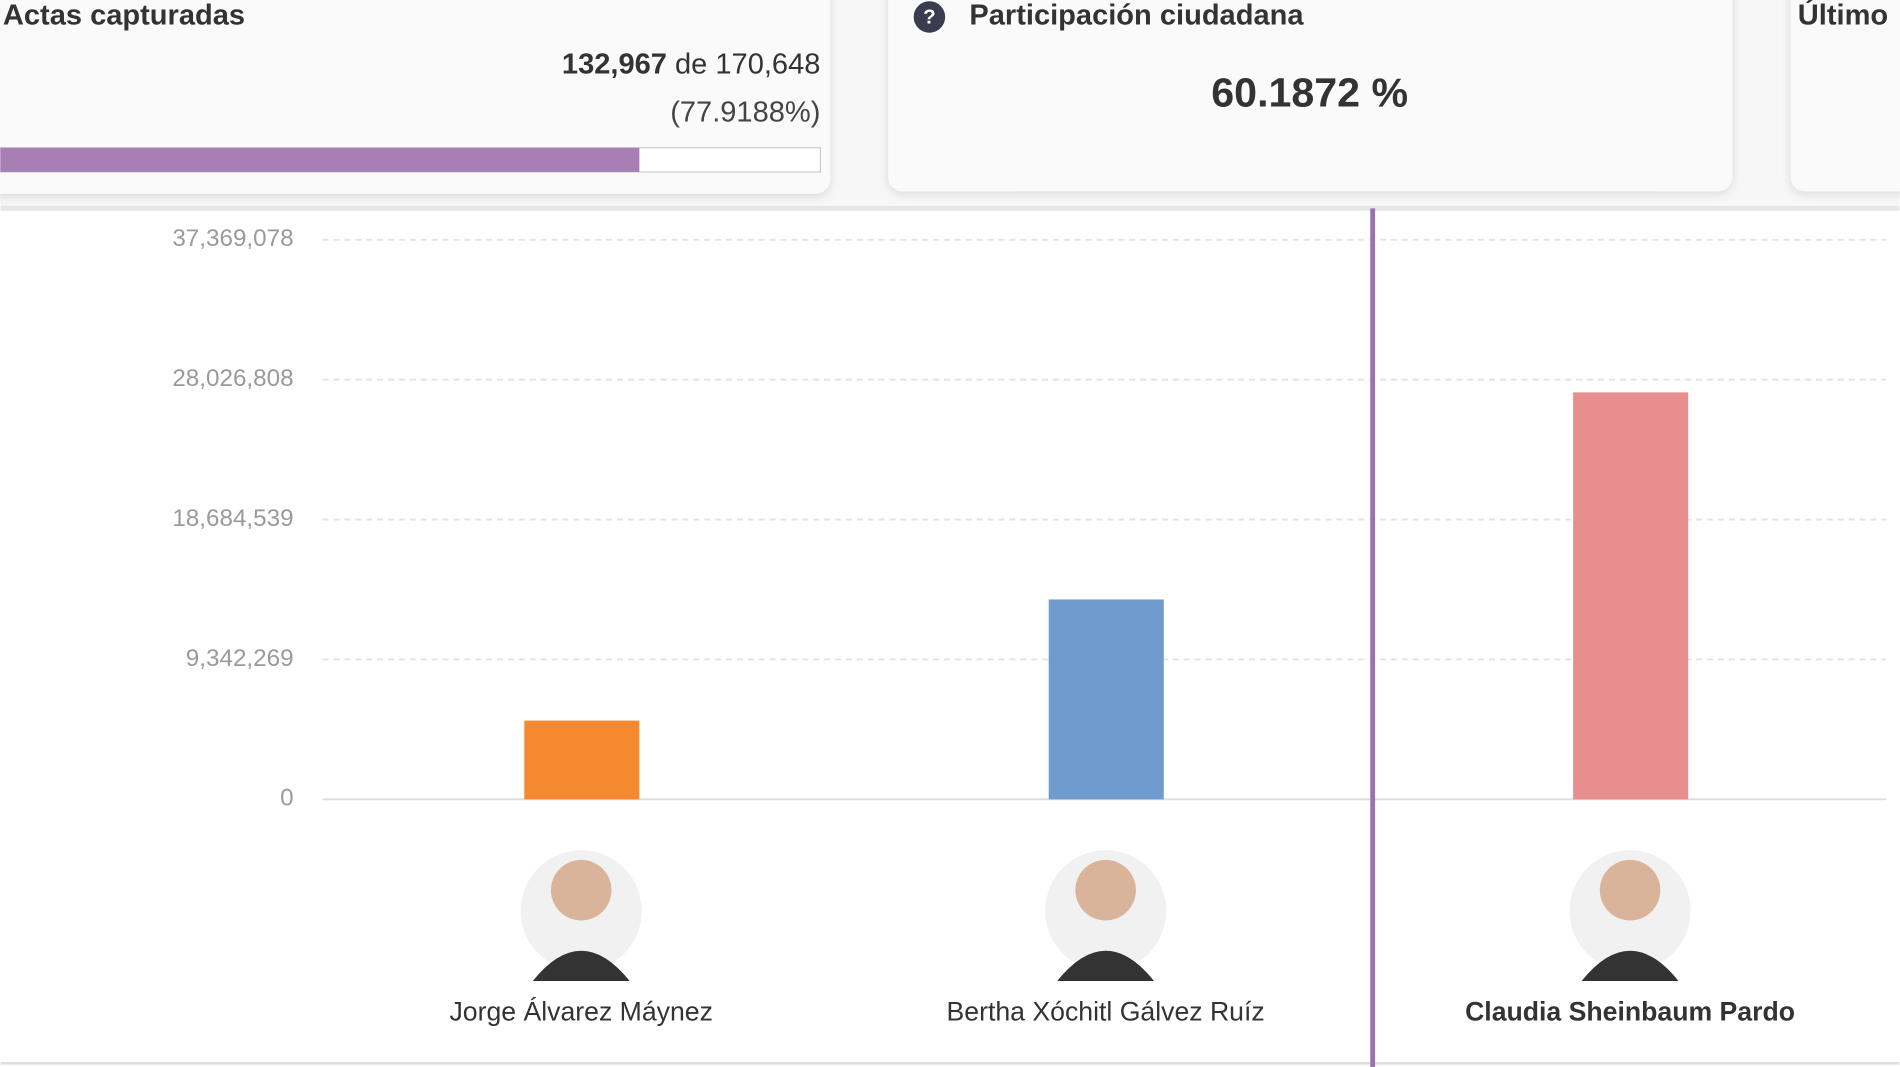 Image resolution: width=1900 pixels, height=1067 pixels. Describe the element at coordinates (240, 658) in the screenshot. I see `y-tick-label: 9,342,269` at that location.